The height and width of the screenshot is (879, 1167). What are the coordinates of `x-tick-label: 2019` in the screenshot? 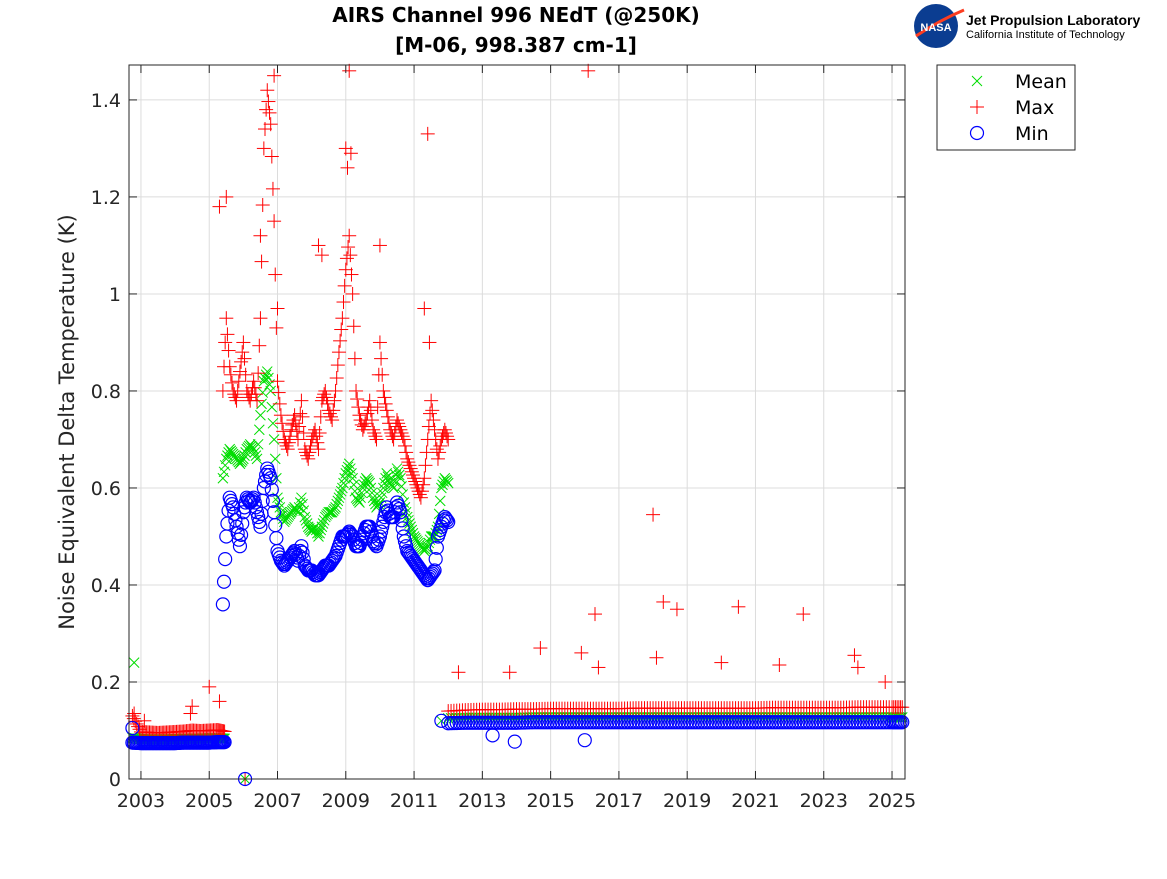 It's located at (687, 801).